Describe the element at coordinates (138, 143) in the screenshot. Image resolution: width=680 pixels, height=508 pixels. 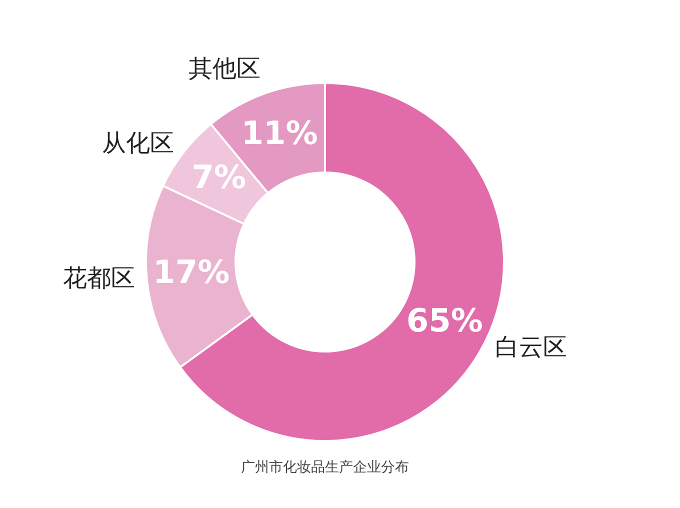
I see `slice-label: 从化区` at that location.